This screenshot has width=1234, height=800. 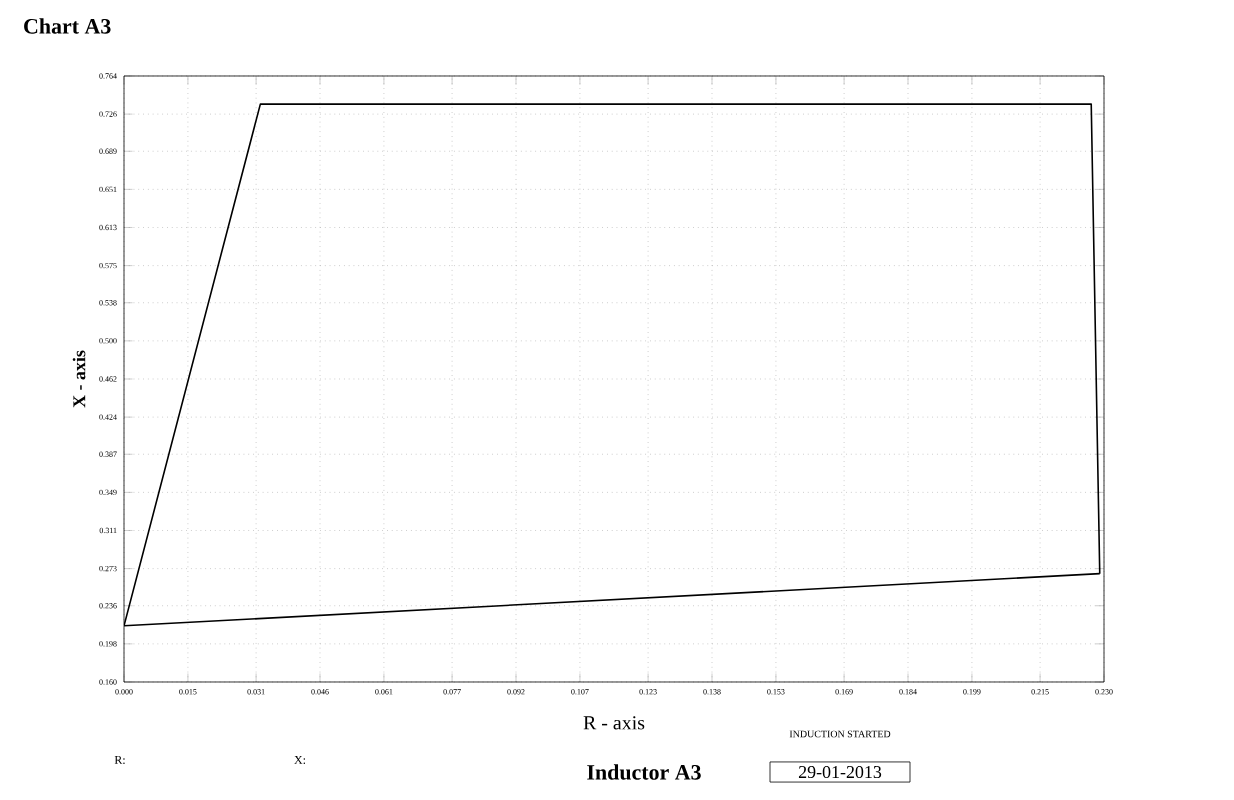 I want to click on chart-title: Chart A3, so click(x=67, y=26).